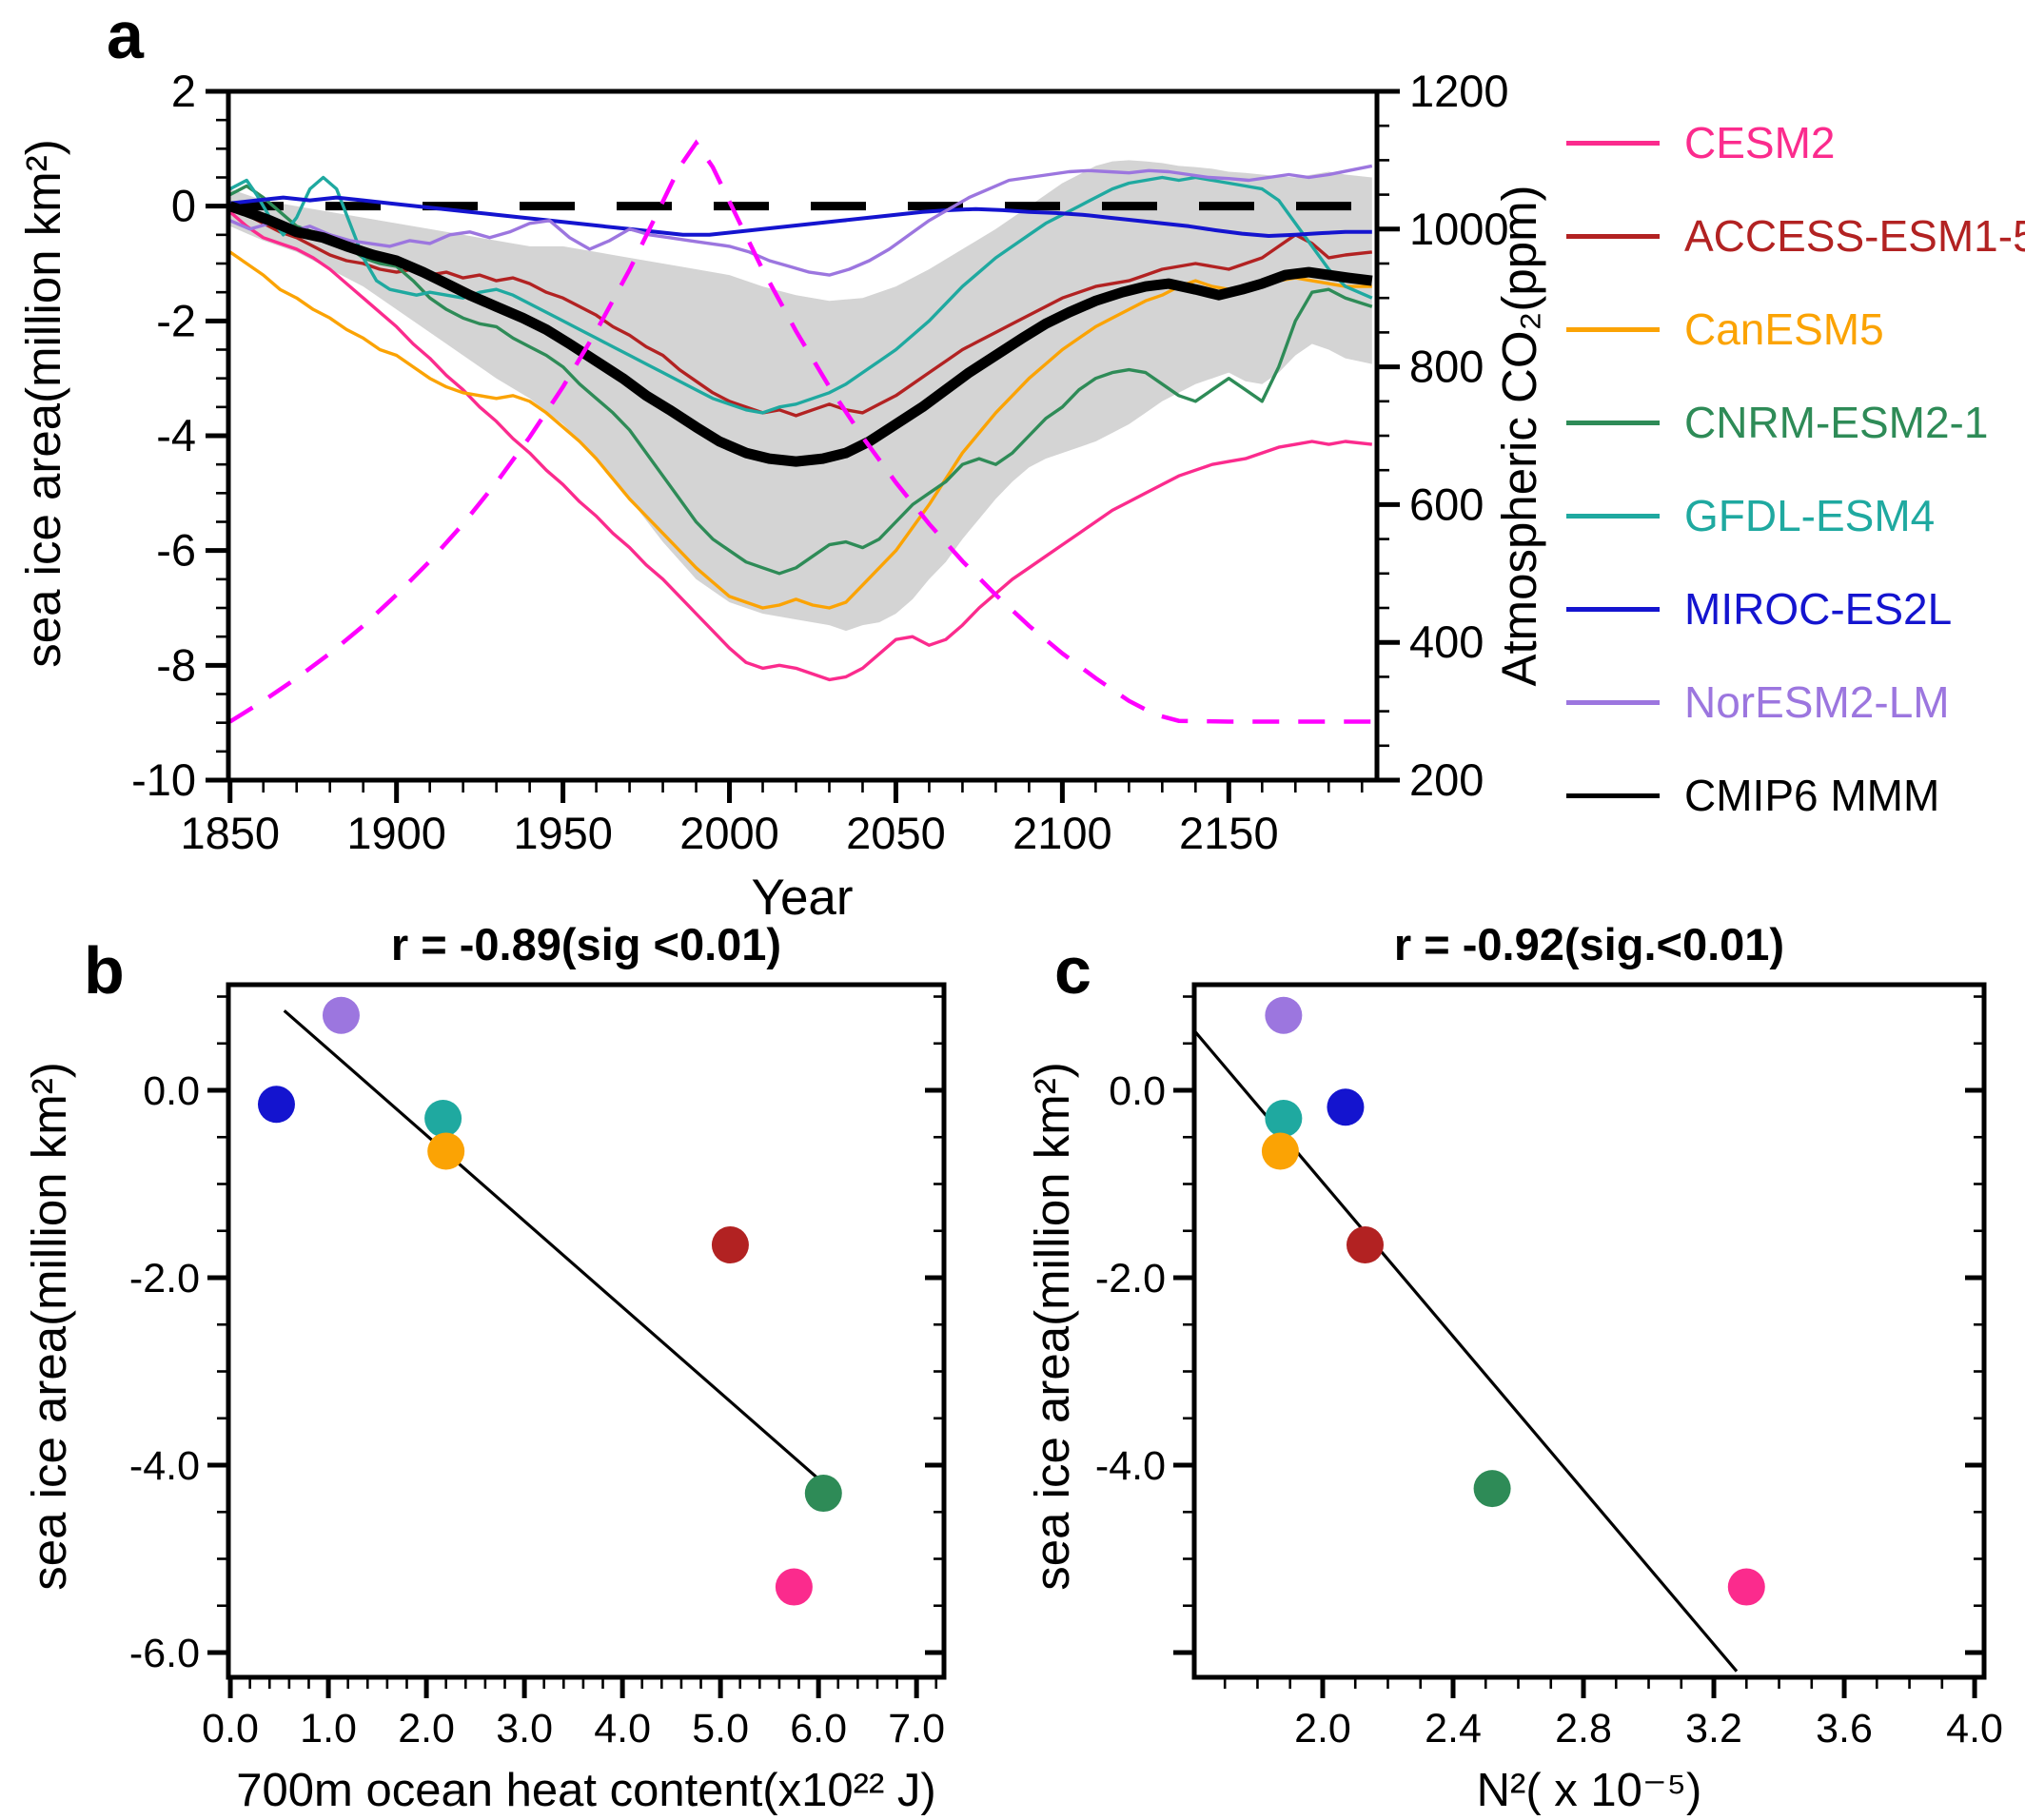 The height and width of the screenshot is (1820, 2025). I want to click on a-x-tick-label: 1850, so click(230, 833).